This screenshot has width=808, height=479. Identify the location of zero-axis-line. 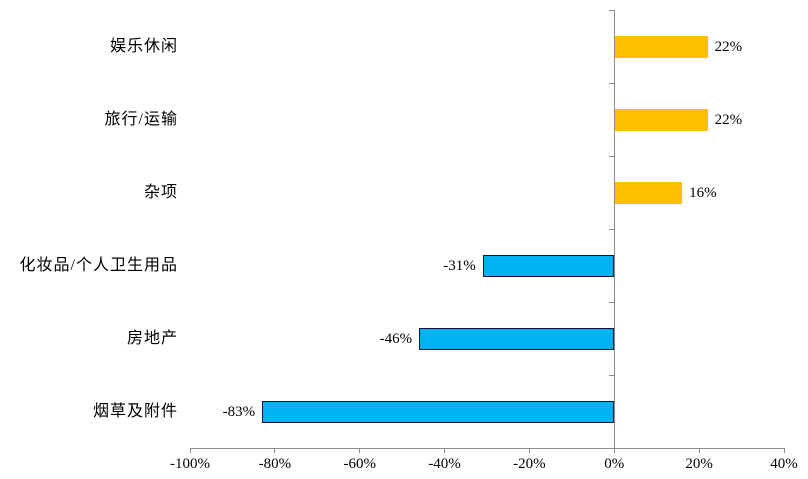
(614, 229).